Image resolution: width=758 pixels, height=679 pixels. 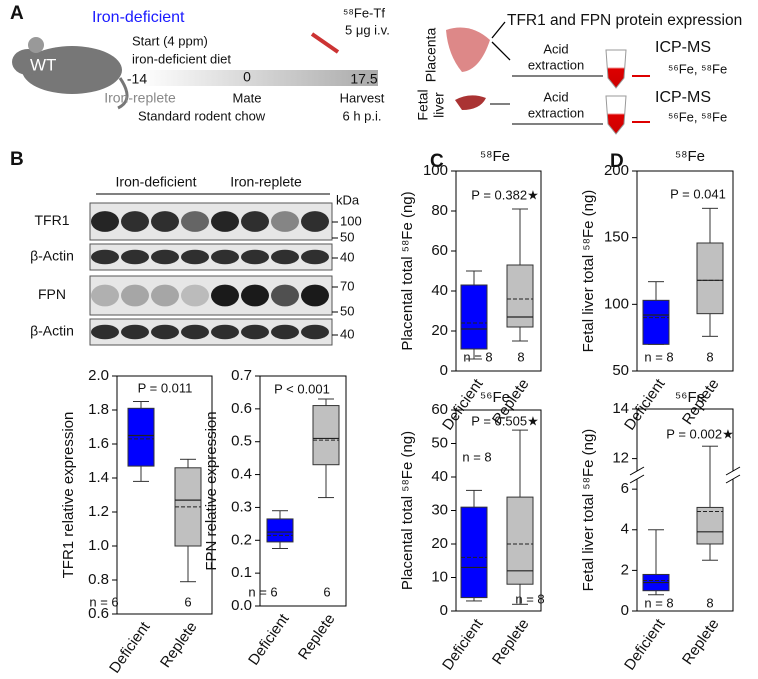 What do you see at coordinates (439, 105) in the screenshot?
I see `tissue-label: liver` at bounding box center [439, 105].